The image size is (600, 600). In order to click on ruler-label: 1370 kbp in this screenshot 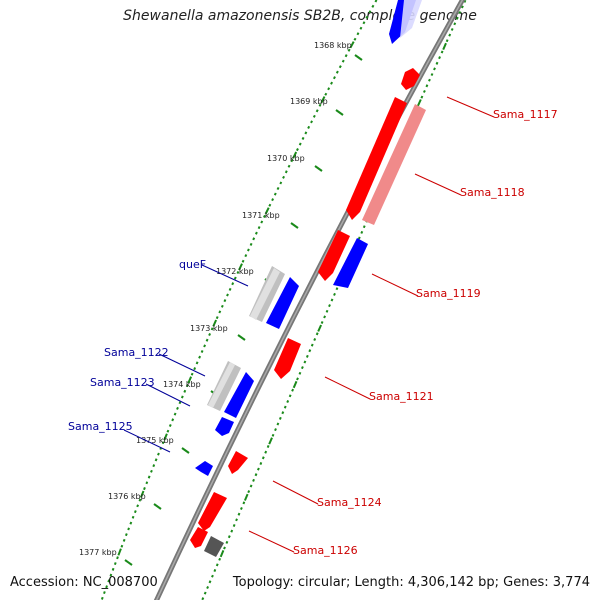, I will do `click(286, 158)`.